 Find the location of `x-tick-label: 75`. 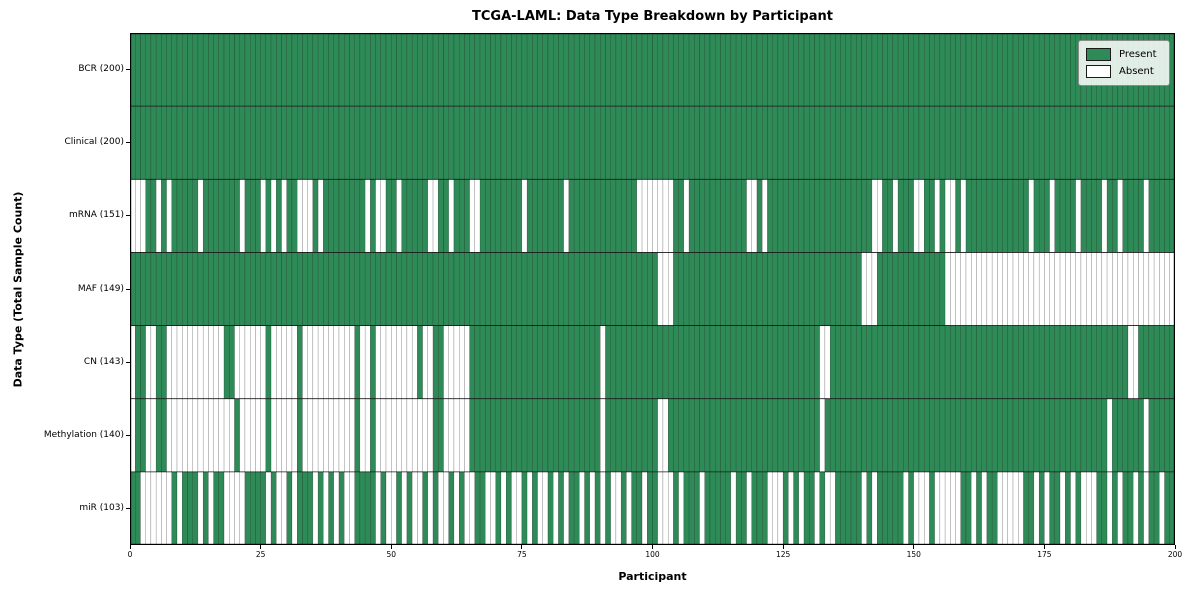

x-tick-label: 75 is located at coordinates (522, 554).